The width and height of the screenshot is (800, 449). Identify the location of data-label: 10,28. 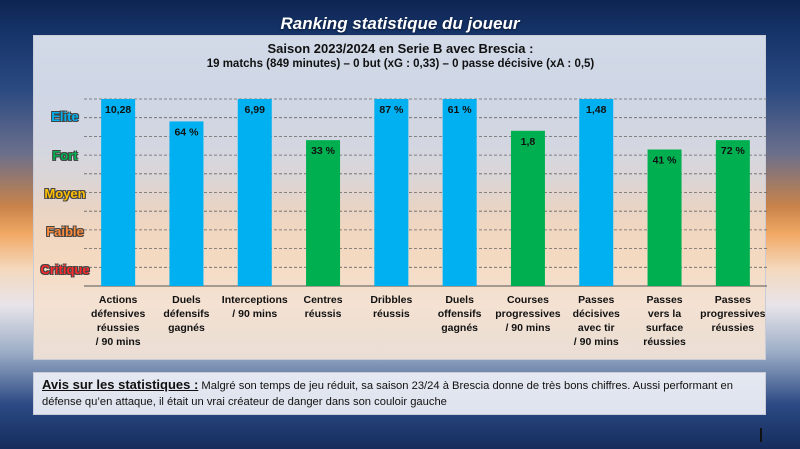
(118, 110).